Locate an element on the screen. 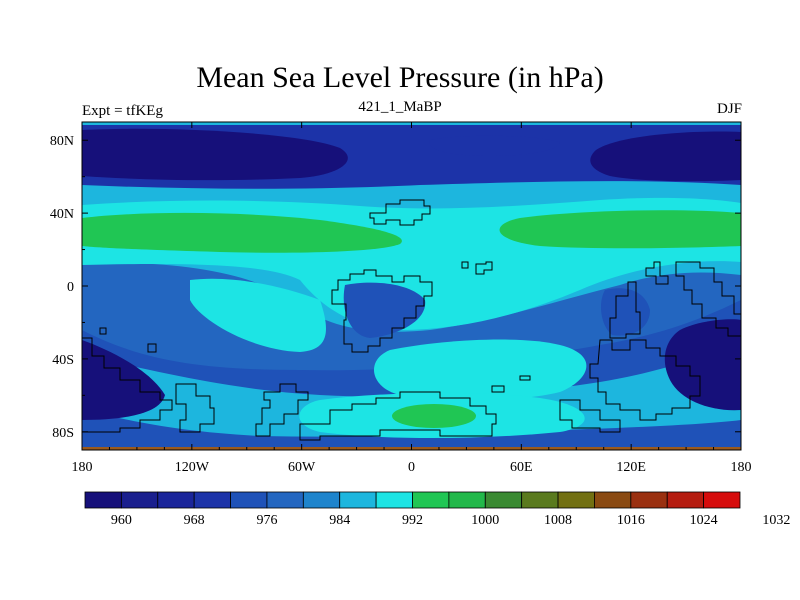 This screenshot has height=600, width=800. y-tick-label: 0 is located at coordinates (70, 287).